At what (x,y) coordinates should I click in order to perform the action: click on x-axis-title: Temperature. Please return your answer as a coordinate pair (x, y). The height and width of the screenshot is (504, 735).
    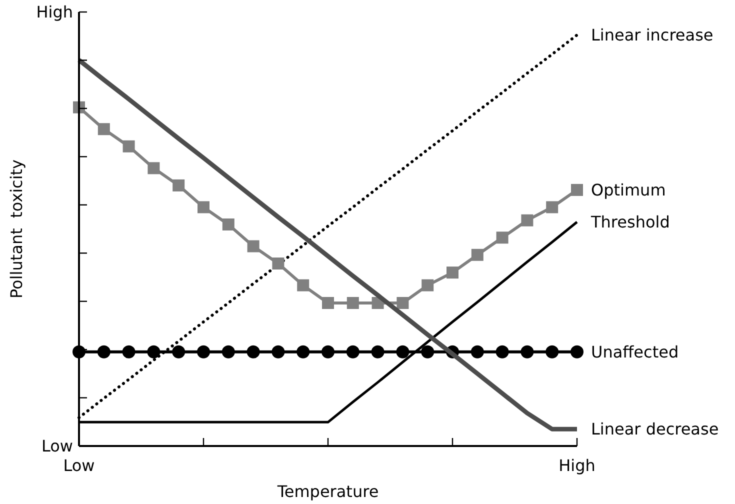
    Looking at the image, I should click on (327, 491).